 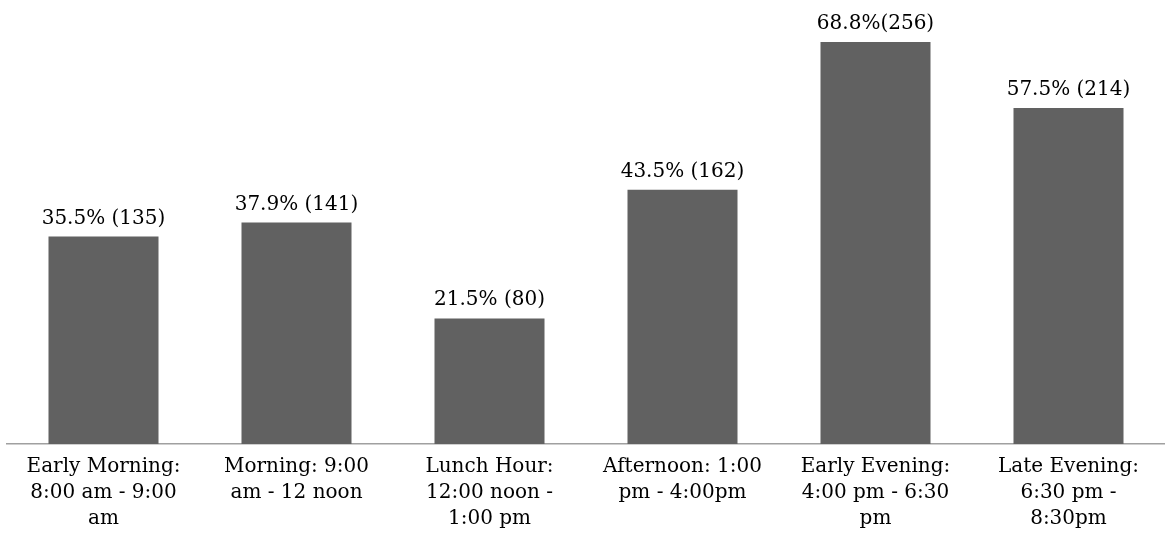 I want to click on x-tick-label: Afternoon: 1:00 pm - 4:00pm, so click(x=682, y=478).